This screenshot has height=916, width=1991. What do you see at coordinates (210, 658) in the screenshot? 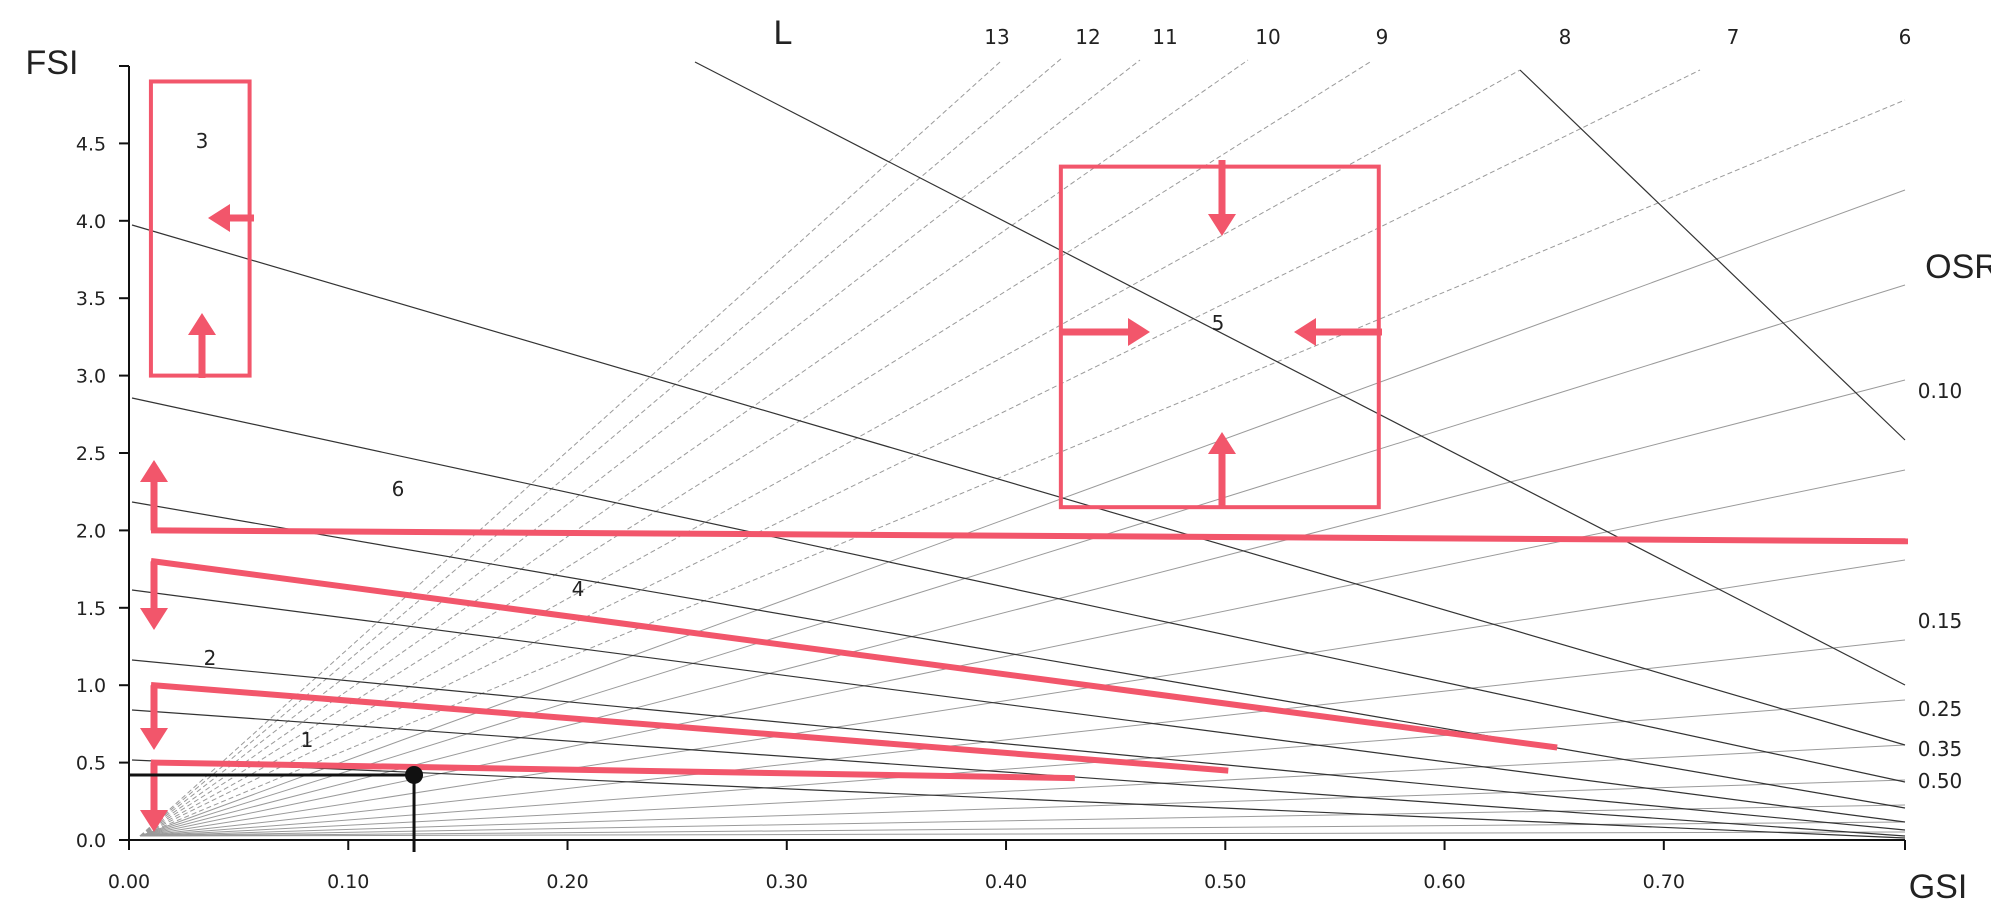
I see `zone-2-label: 2` at bounding box center [210, 658].